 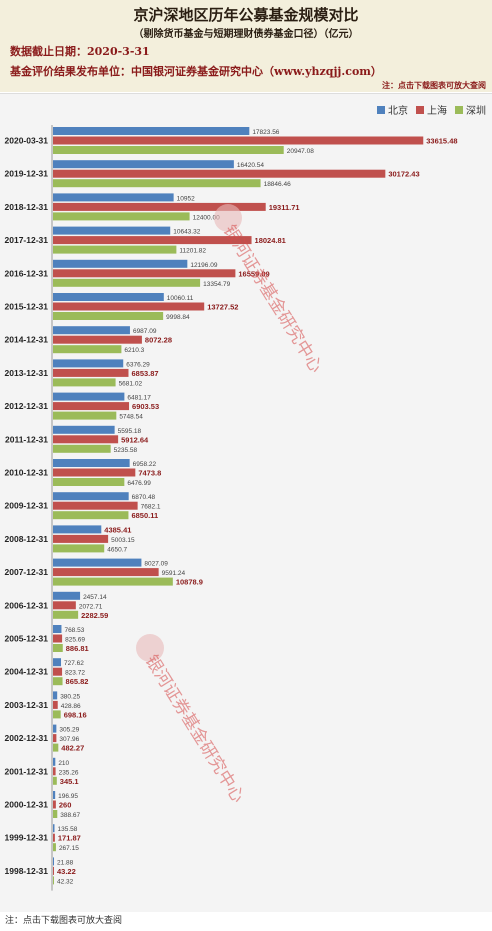 What do you see at coordinates (134, 350) in the screenshot?
I see `data-label: 6210.3` at bounding box center [134, 350].